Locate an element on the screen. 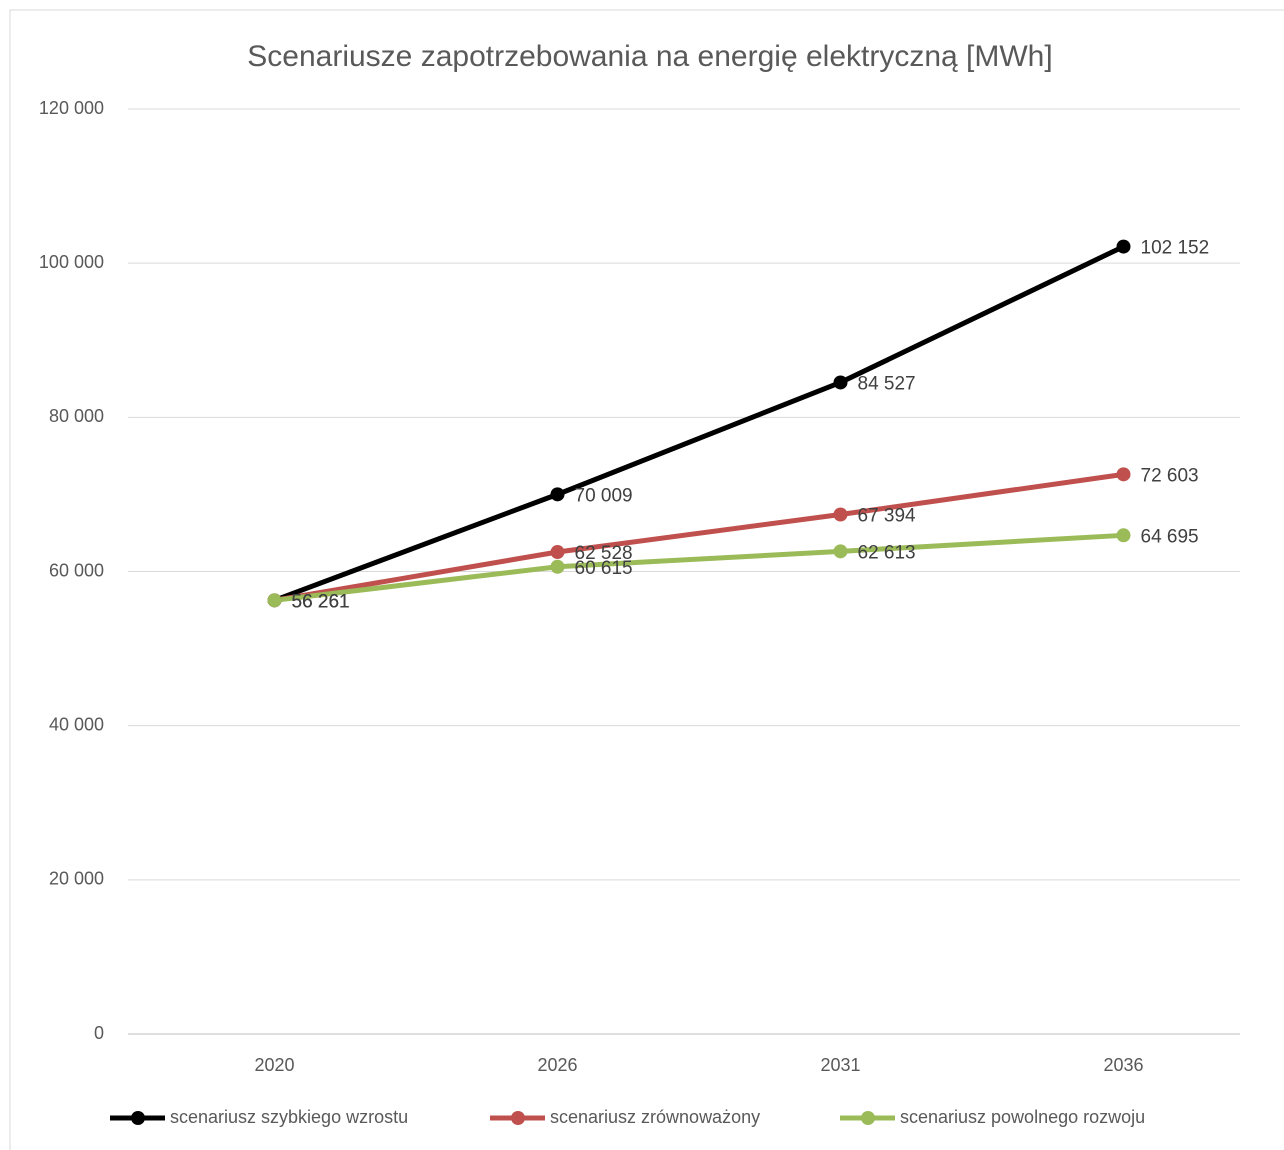  data-label: 70 009 is located at coordinates (604, 495).